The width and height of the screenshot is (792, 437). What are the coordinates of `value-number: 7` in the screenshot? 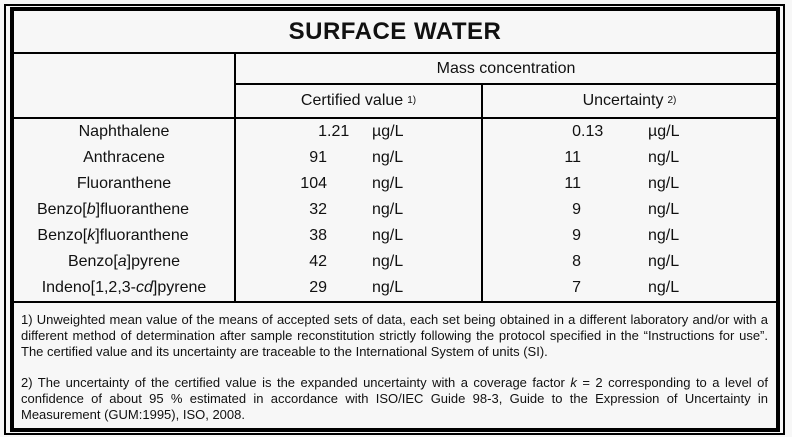 It's located at (576, 287).